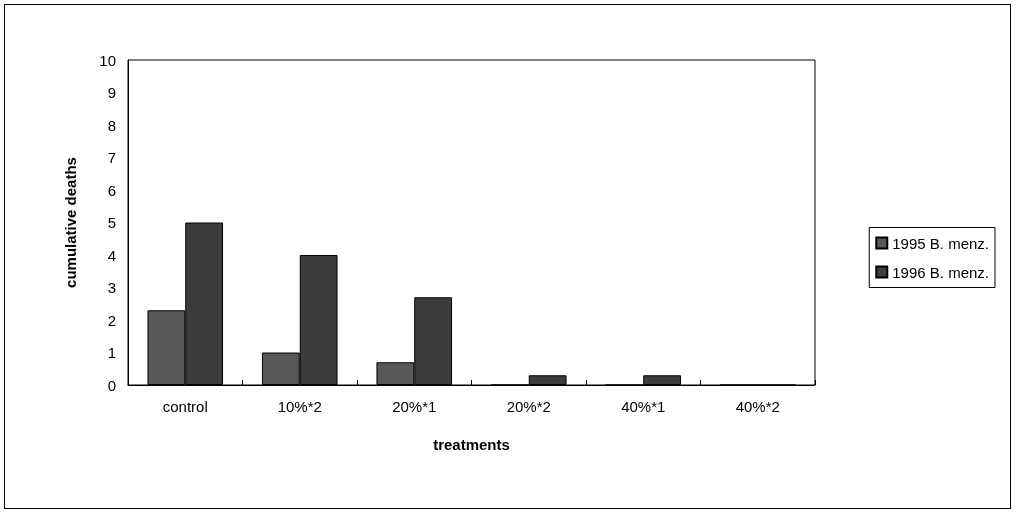  Describe the element at coordinates (528, 406) in the screenshot. I see `x-tick-label: 20%*2` at that location.